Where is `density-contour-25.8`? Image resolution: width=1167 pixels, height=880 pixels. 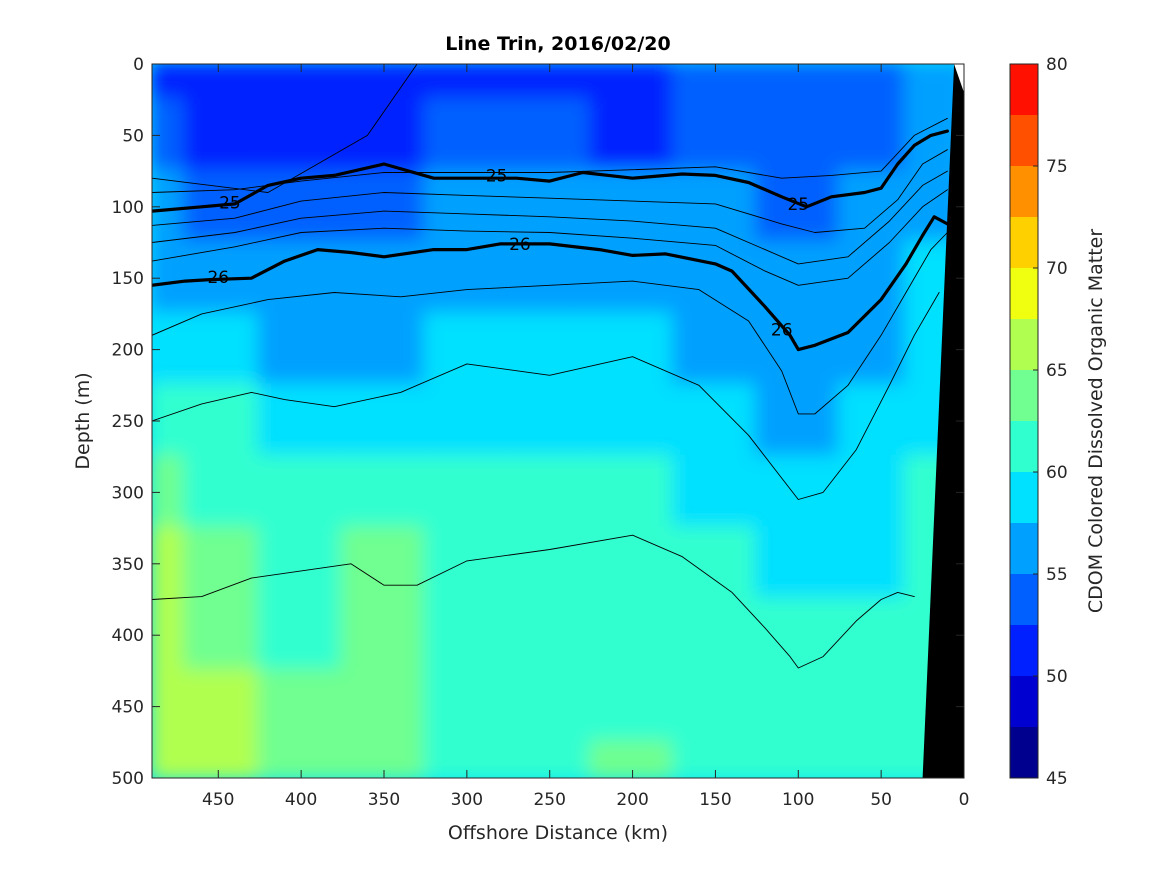
density-contour-25.8 is located at coordinates (550, 237).